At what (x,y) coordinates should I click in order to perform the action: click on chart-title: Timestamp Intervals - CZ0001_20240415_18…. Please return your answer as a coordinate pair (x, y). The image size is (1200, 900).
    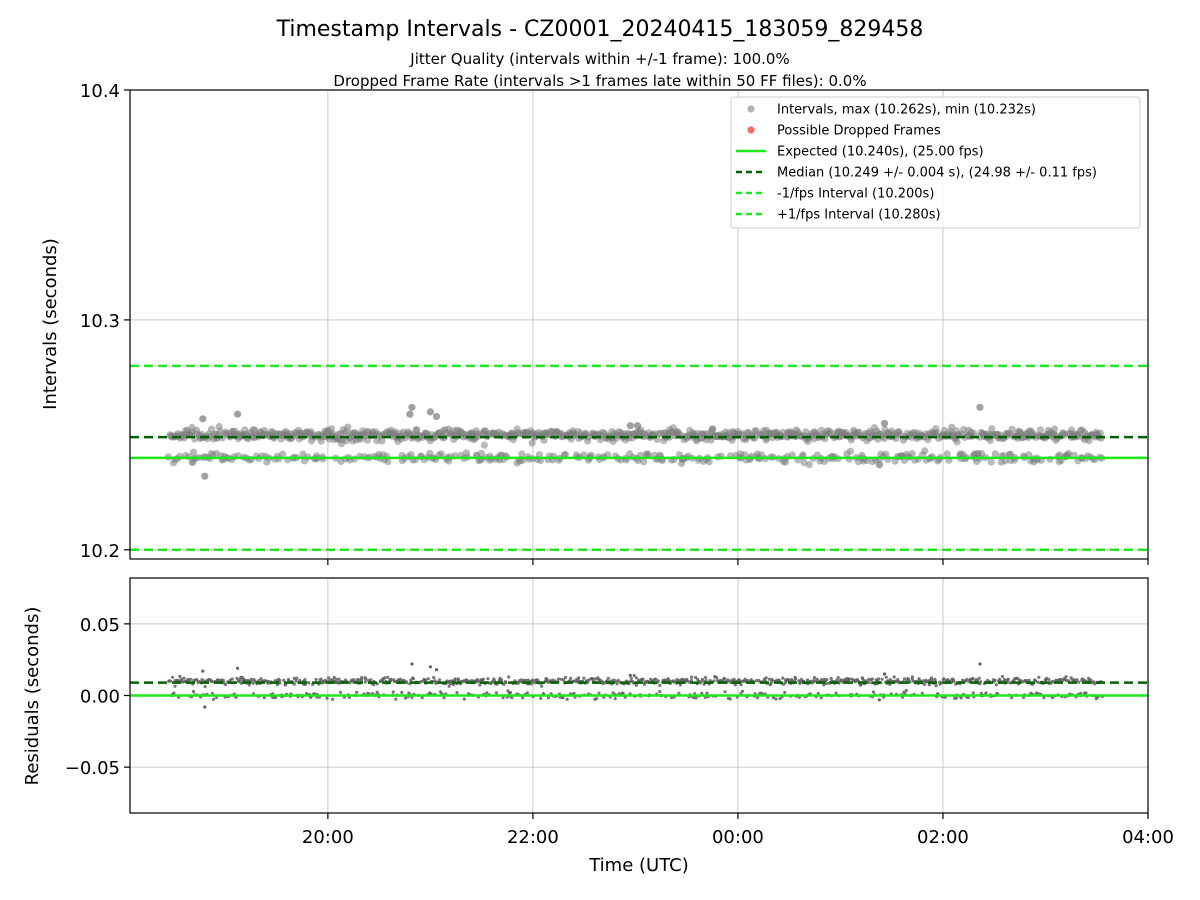
    Looking at the image, I should click on (600, 29).